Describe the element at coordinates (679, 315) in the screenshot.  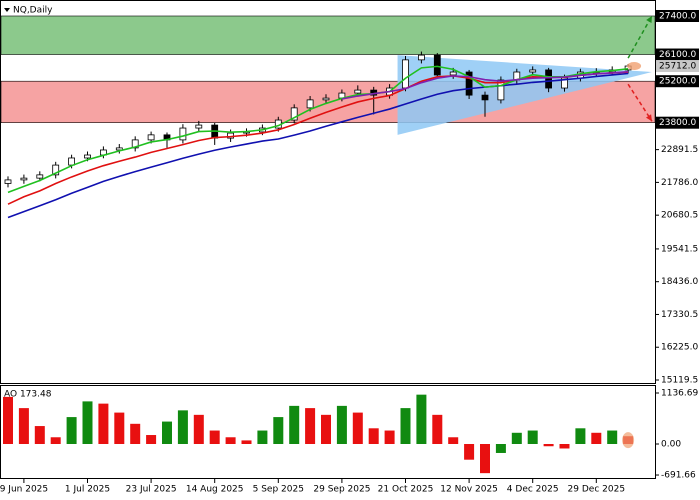
I see `y-tick-label: 17330.5` at that location.